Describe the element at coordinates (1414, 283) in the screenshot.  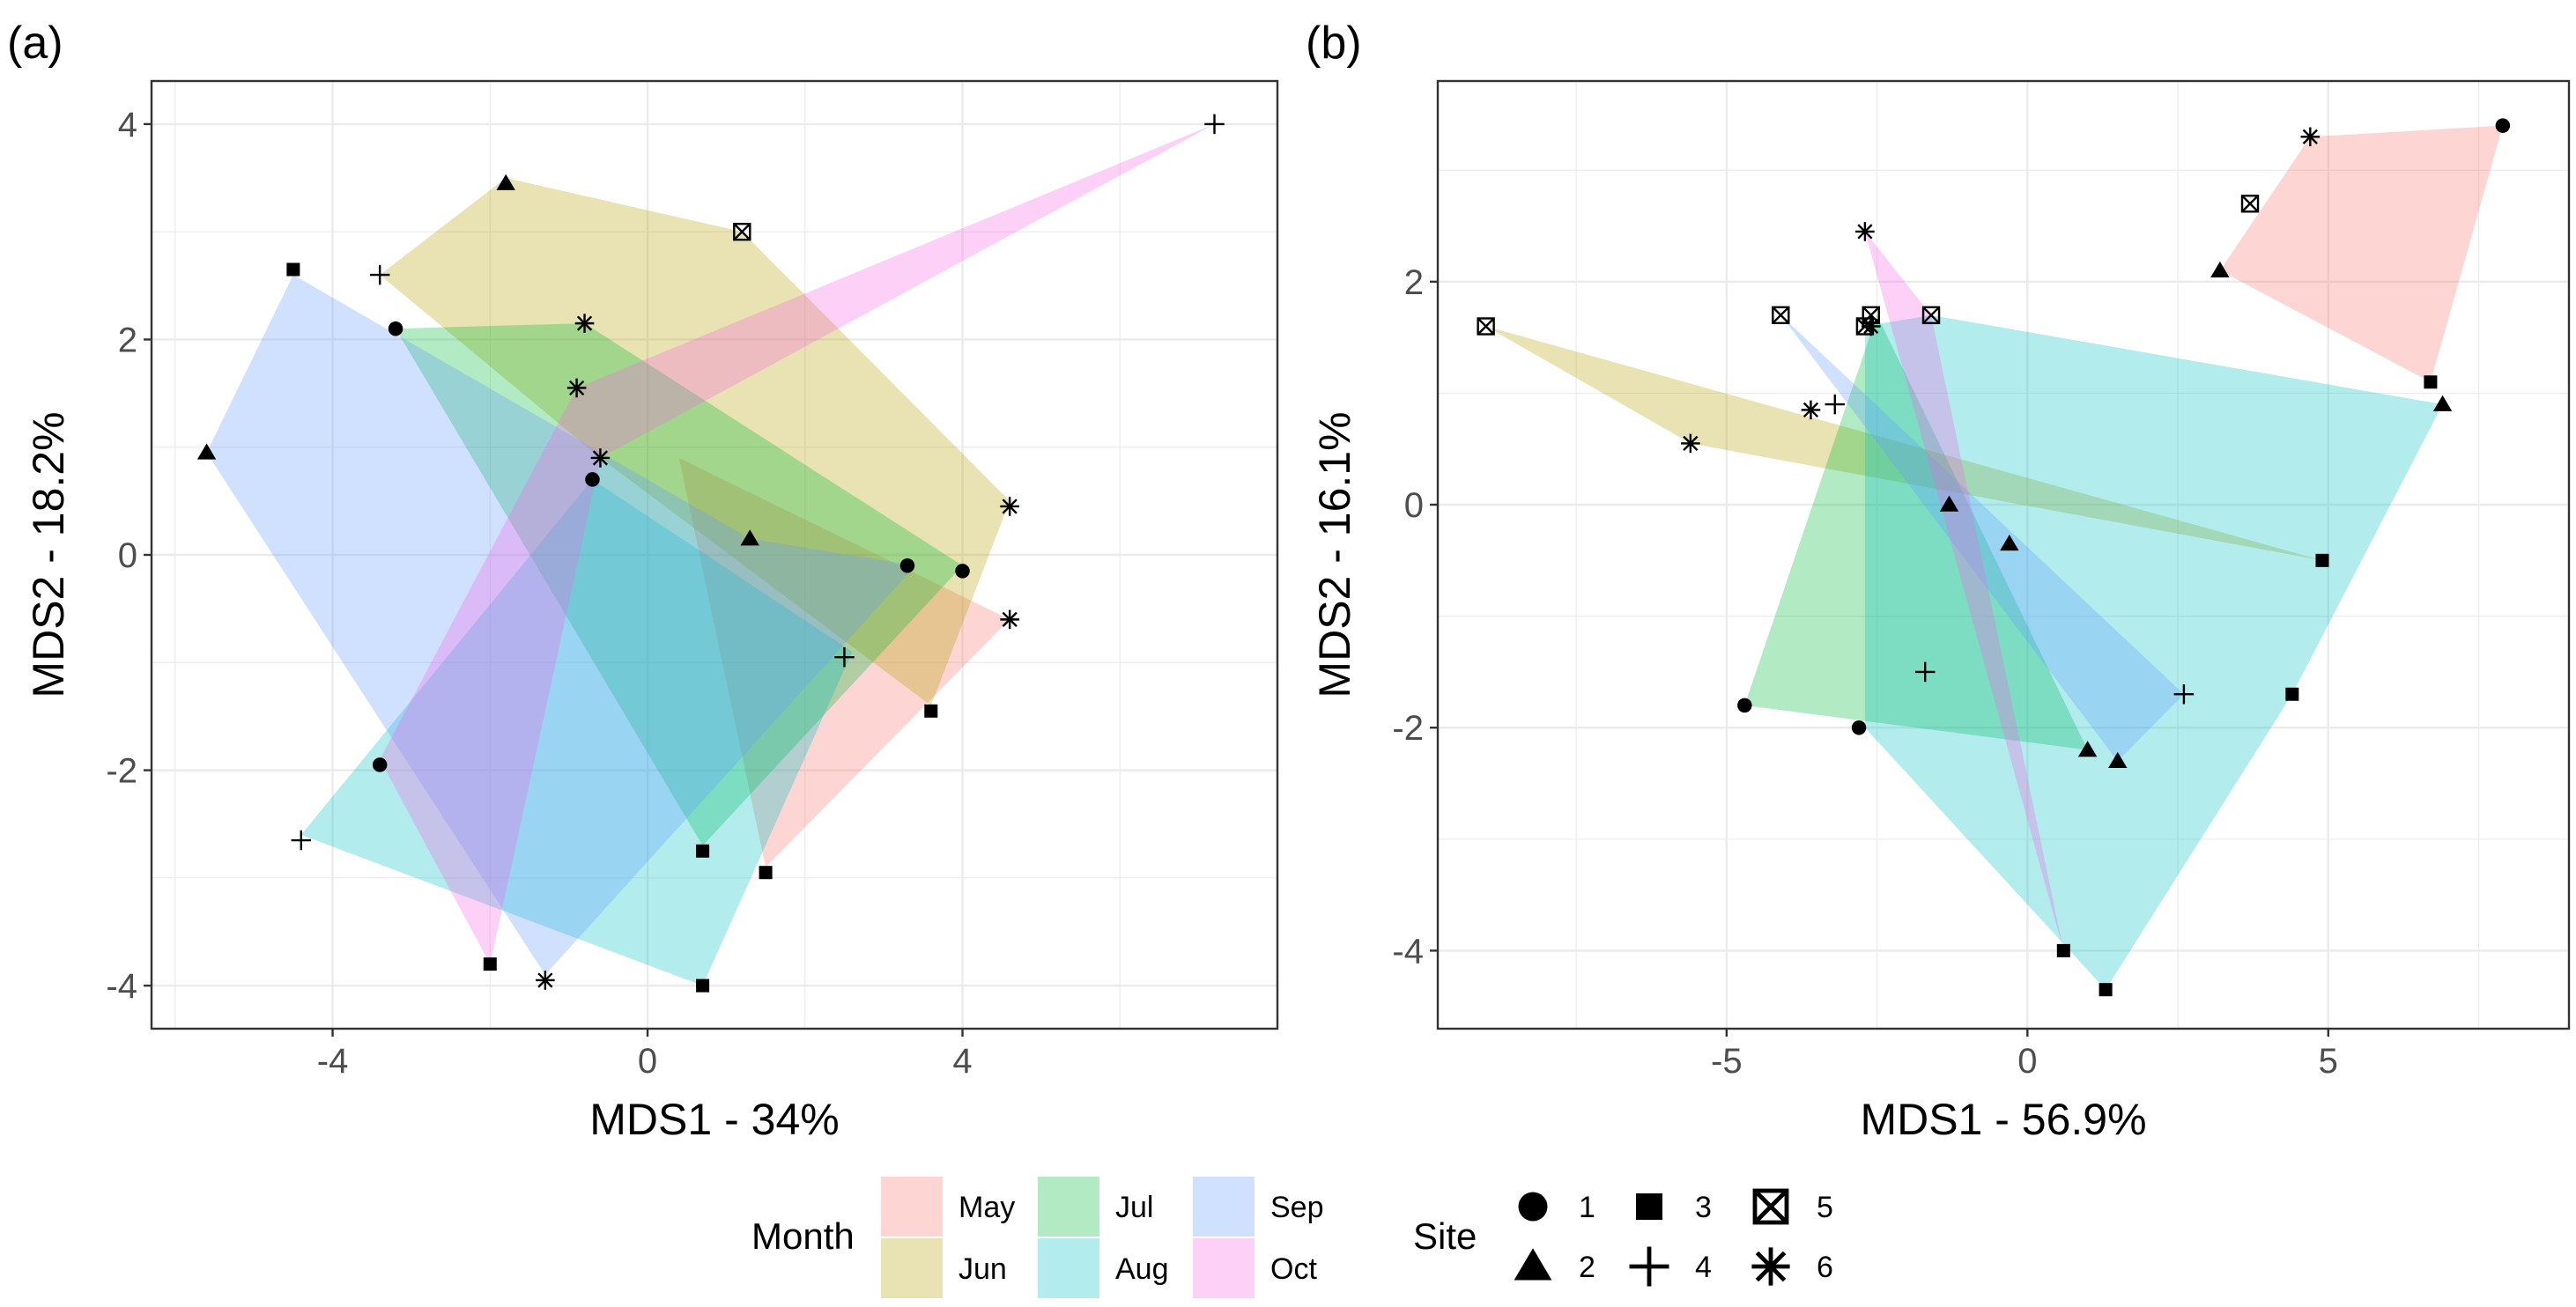
I see `panel-b-y-tick-label: 2` at that location.